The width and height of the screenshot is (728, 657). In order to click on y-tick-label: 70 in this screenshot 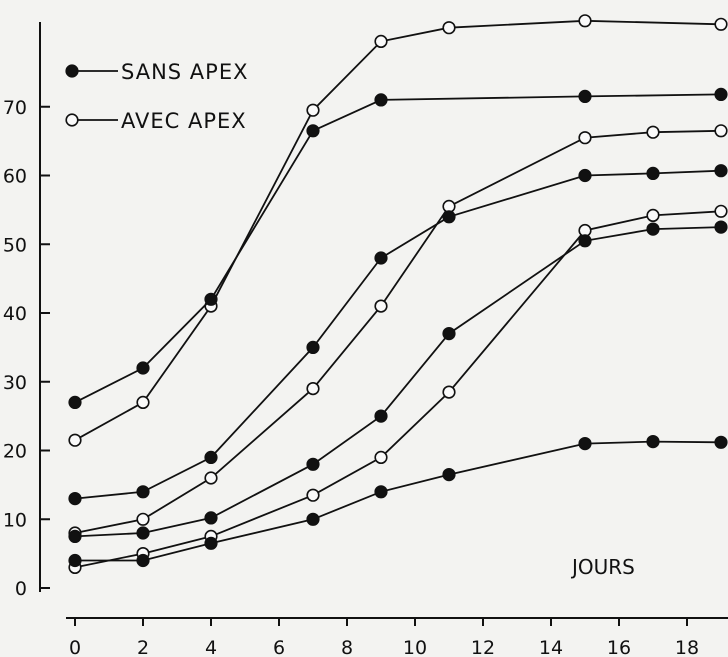, I will do `click(15, 108)`.